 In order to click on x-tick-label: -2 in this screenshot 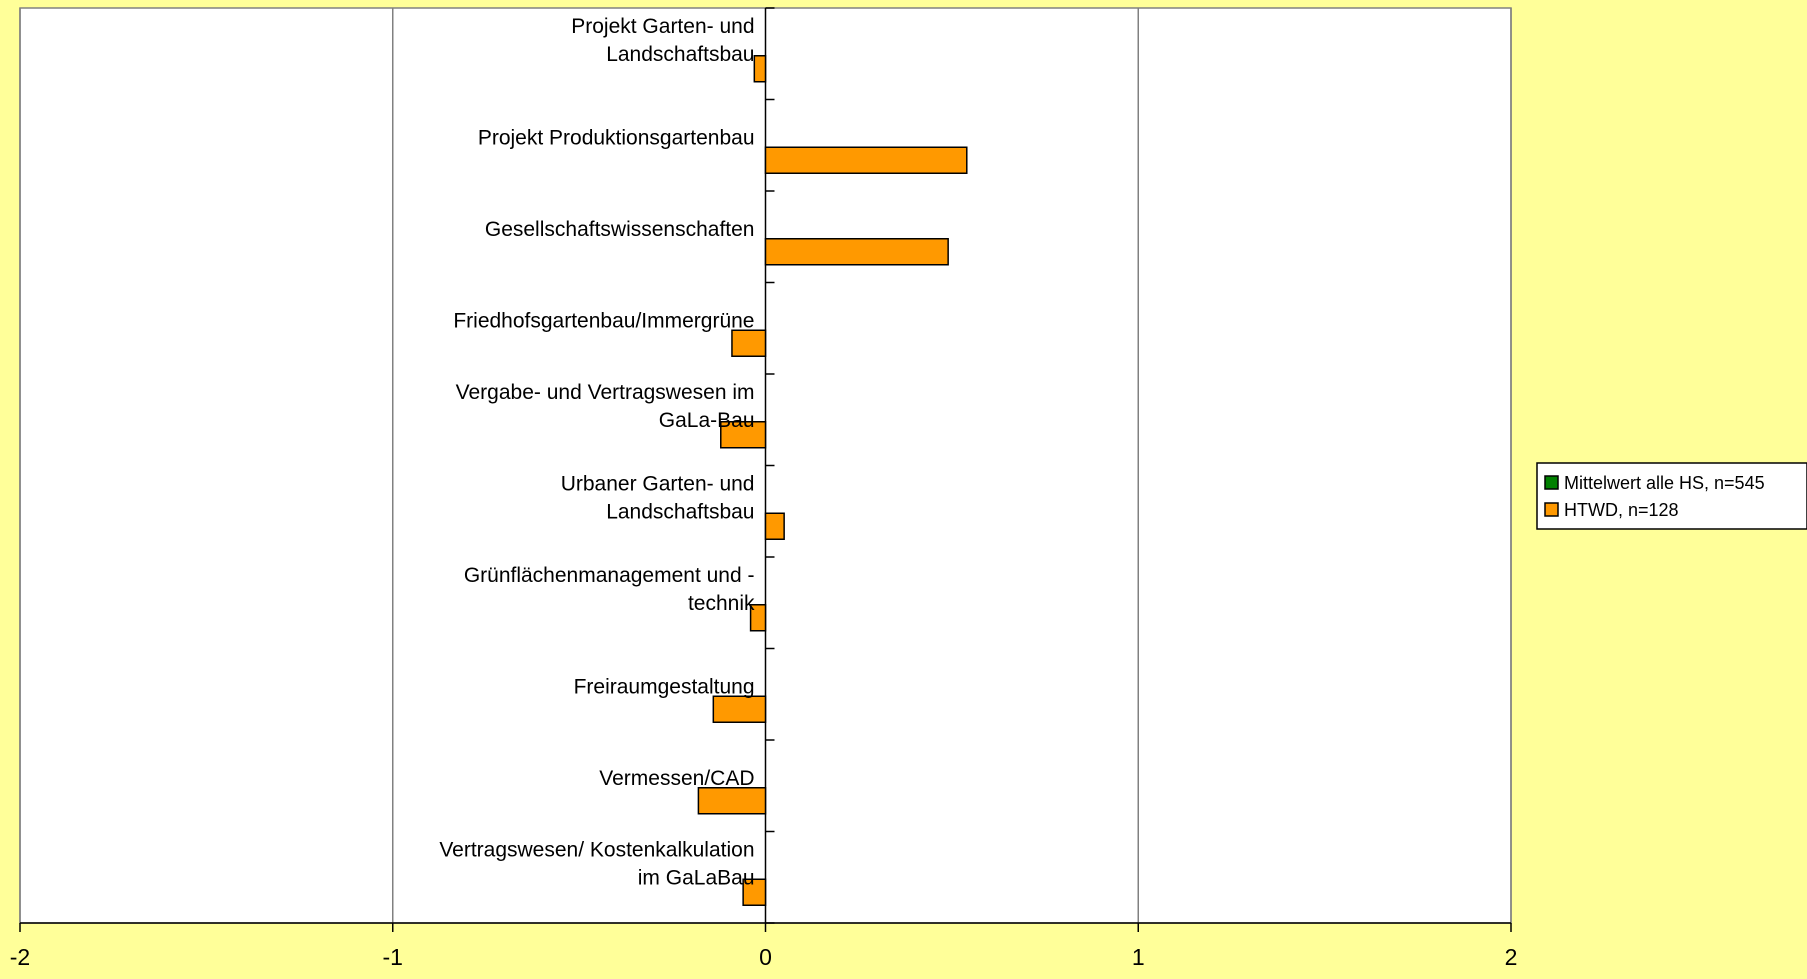, I will do `click(20, 957)`.